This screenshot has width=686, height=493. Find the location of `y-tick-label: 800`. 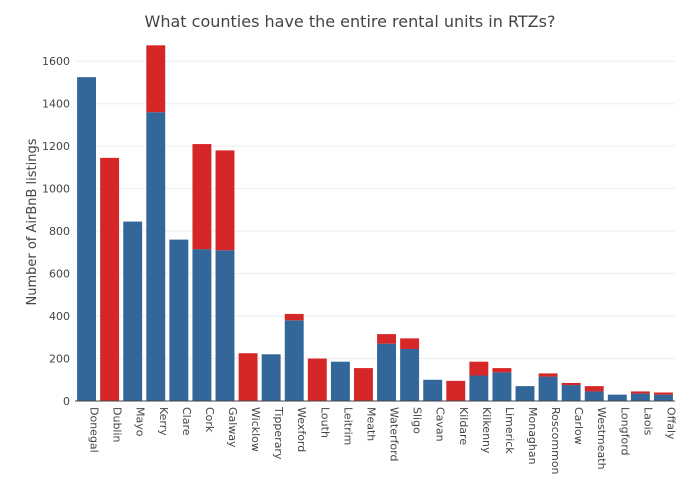

y-tick-label: 800 is located at coordinates (59, 231).